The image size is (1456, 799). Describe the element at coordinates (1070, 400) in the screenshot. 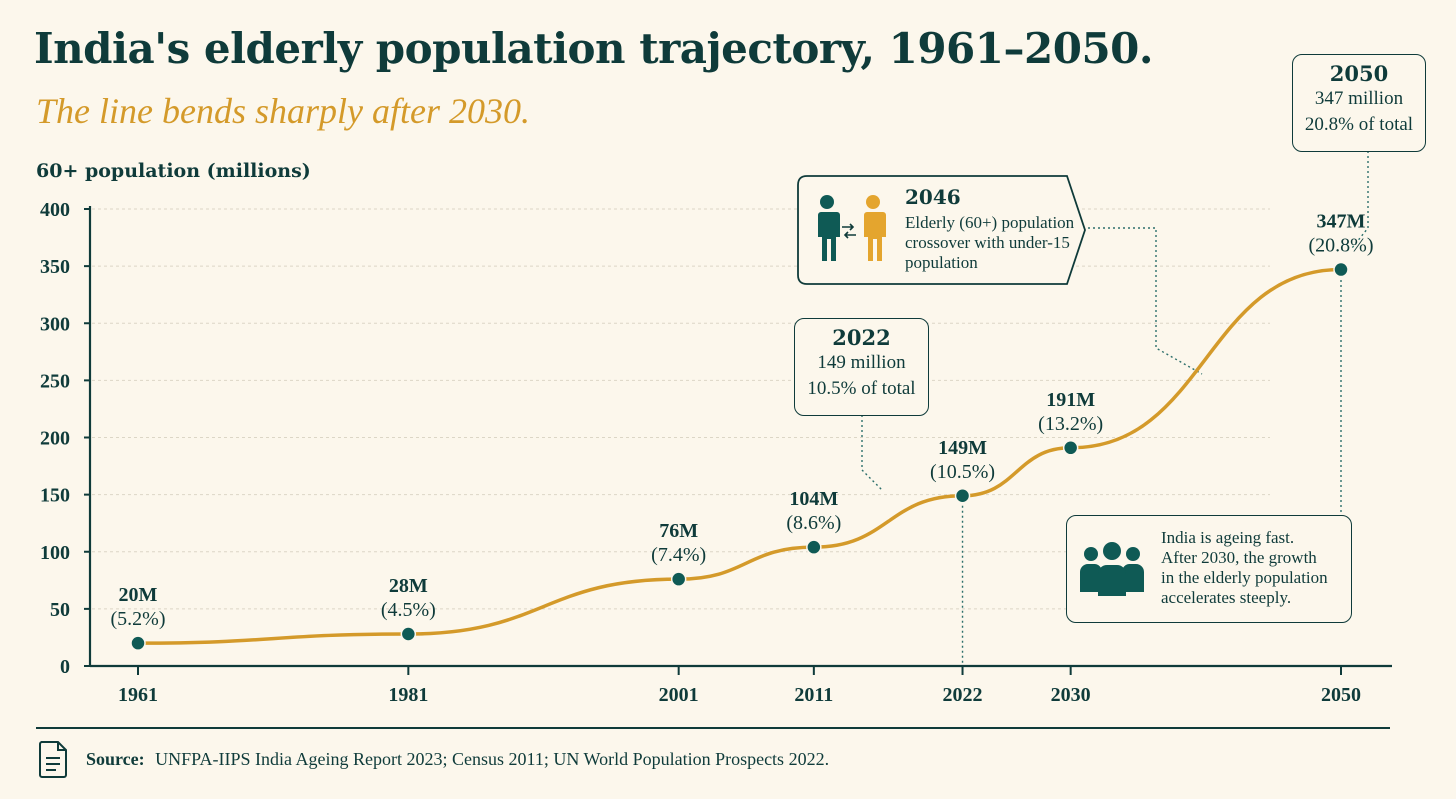

I see `data-label-value-2030: 191M` at that location.